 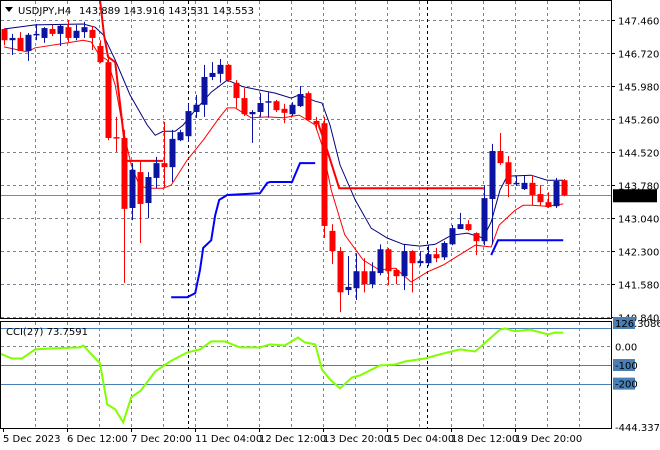 I want to click on time-label: 6 Dec 12:00, so click(x=97, y=439).